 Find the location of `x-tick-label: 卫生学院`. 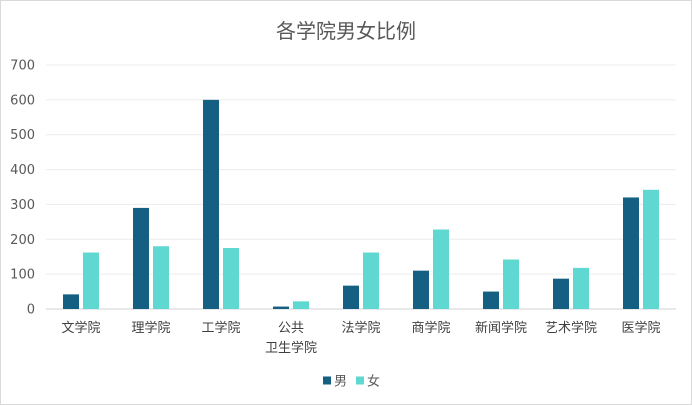

x-tick-label: 卫生学院 is located at coordinates (291, 348).